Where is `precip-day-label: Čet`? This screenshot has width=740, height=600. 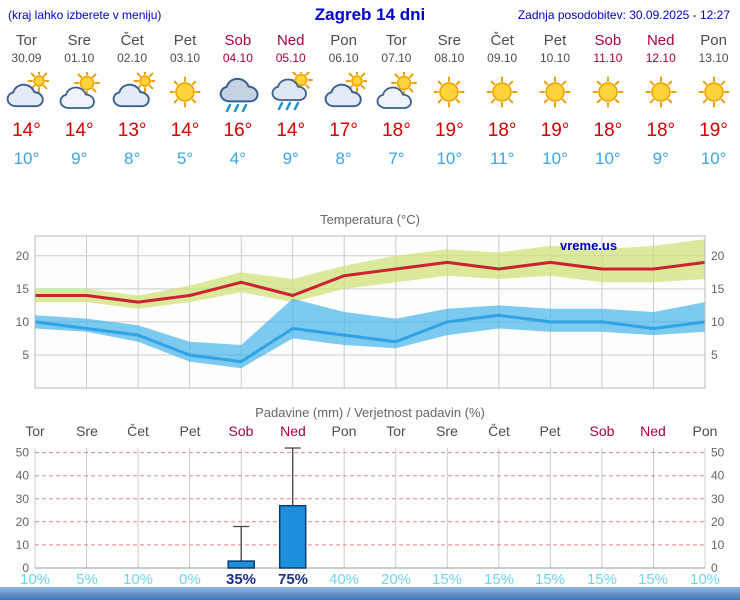 precip-day-label: Čet is located at coordinates (499, 431).